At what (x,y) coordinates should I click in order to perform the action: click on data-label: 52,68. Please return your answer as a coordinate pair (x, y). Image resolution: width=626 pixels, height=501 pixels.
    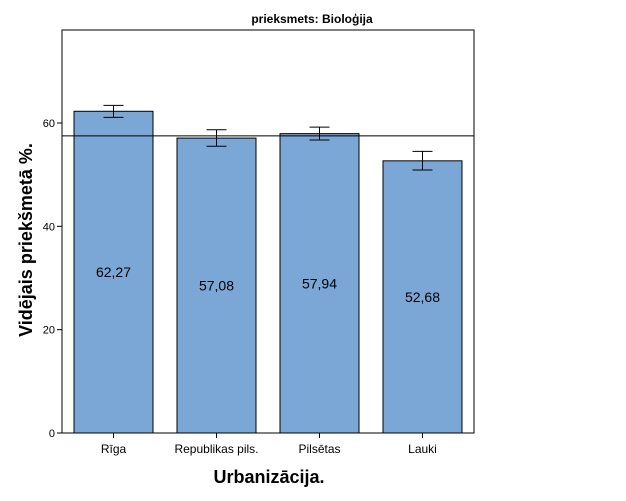
    Looking at the image, I should click on (422, 297).